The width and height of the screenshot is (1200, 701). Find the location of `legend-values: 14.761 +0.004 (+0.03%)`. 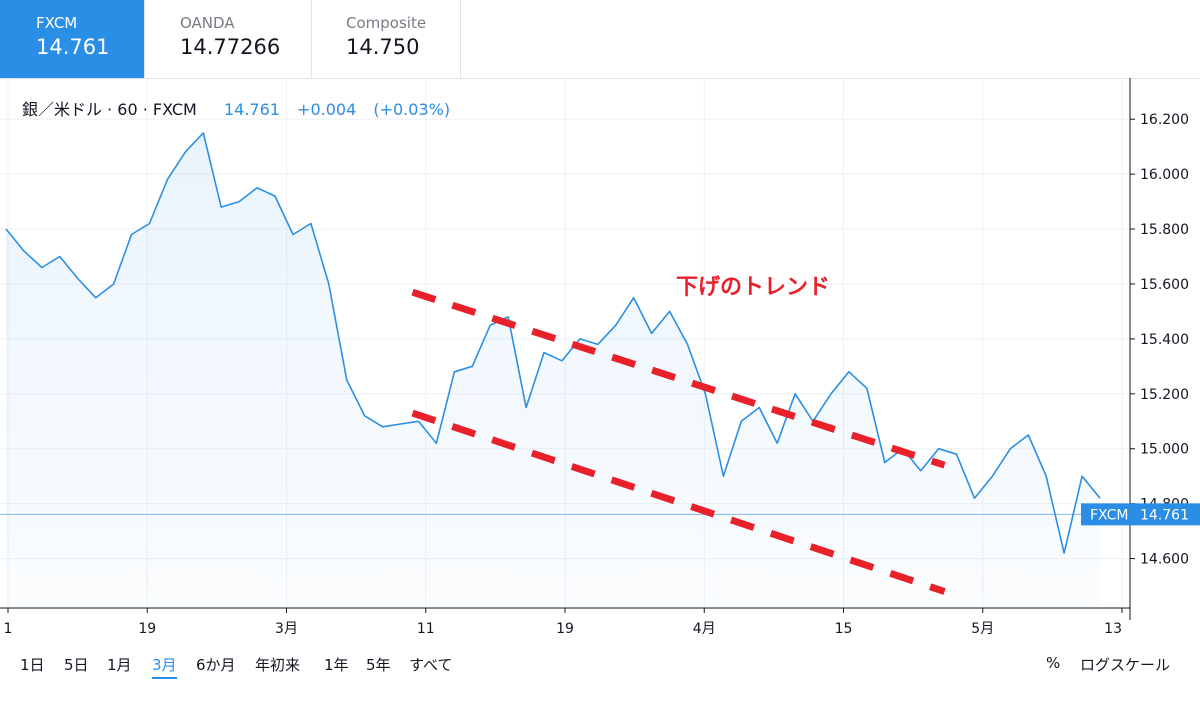

legend-values: 14.761 +0.004 (+0.03%) is located at coordinates (343, 109).